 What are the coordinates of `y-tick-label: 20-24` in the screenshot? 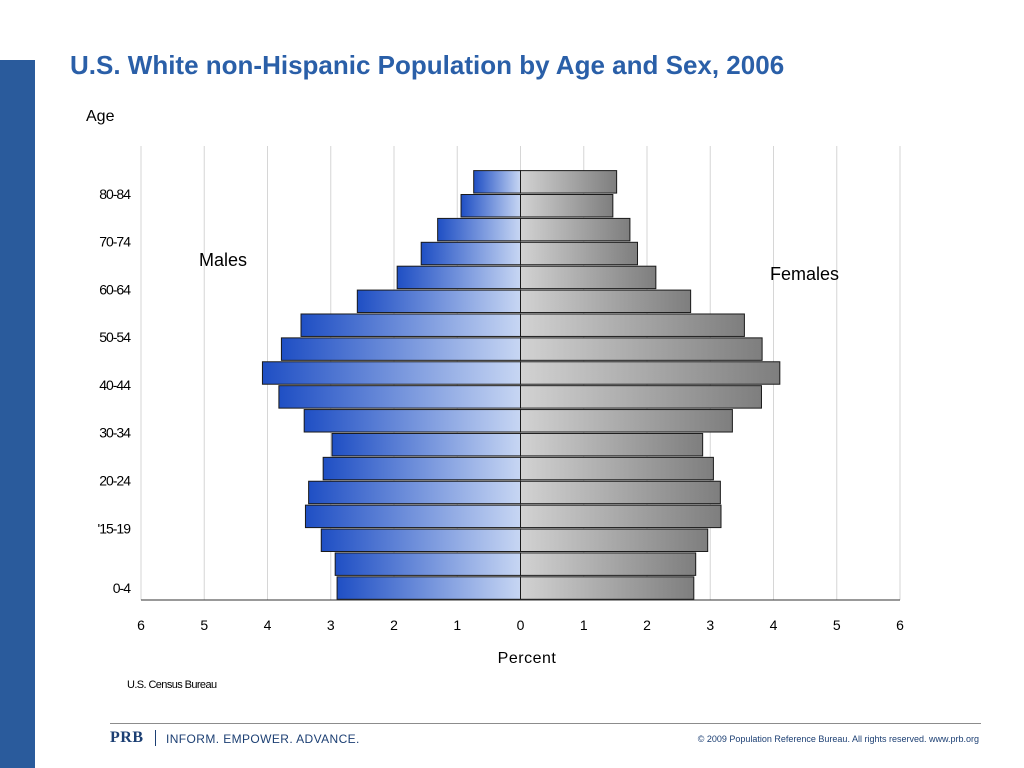 It's located at (115, 481).